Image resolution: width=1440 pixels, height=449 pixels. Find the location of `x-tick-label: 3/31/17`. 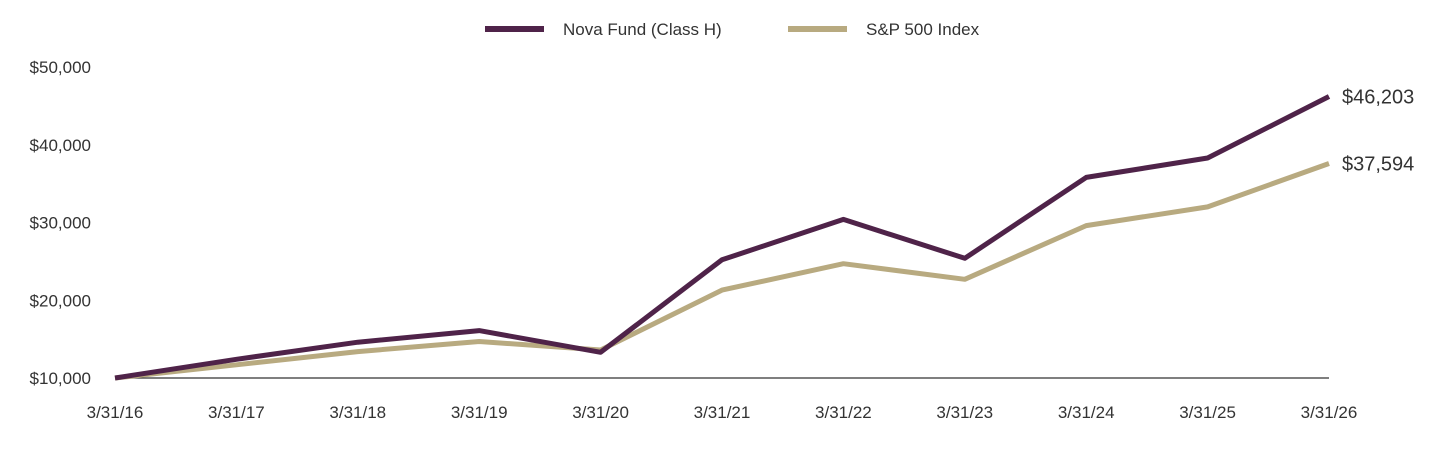

x-tick-label: 3/31/17 is located at coordinates (236, 412).